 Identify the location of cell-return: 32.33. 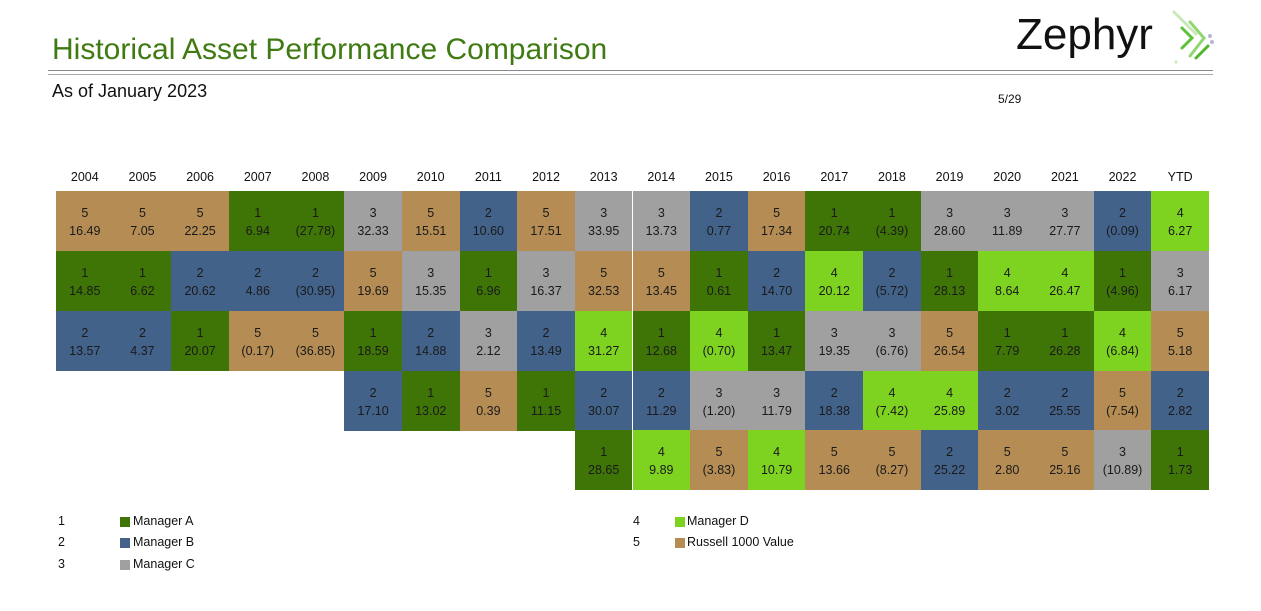
(373, 231).